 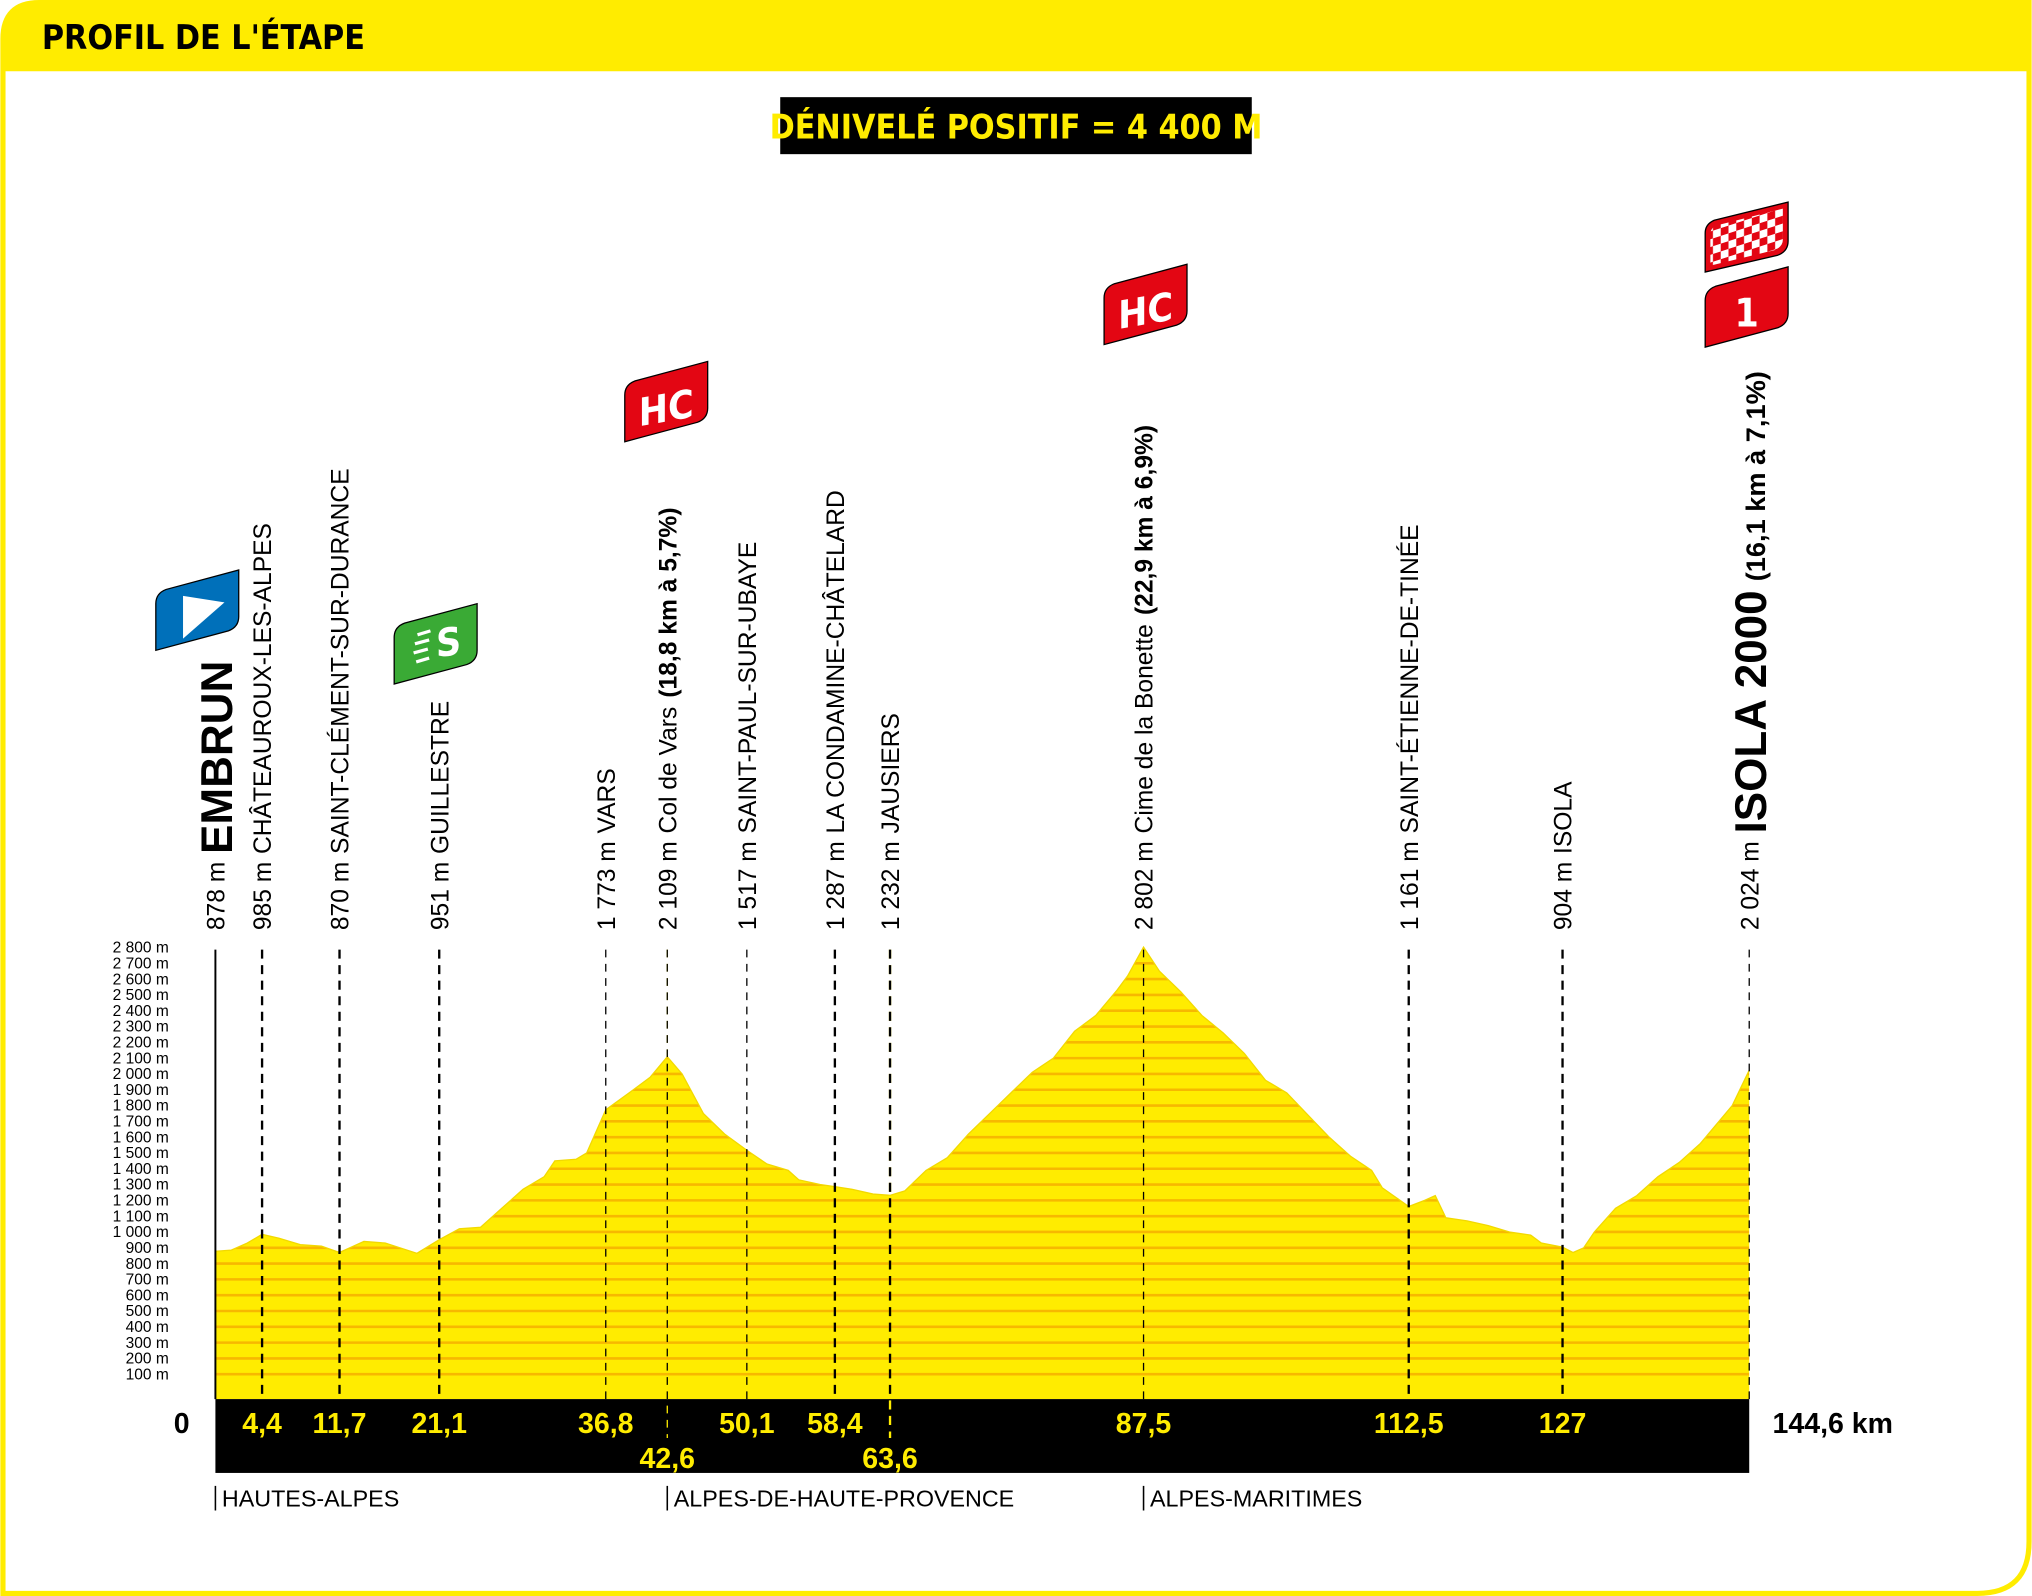 I want to click on y-tick-label: 2 600 m, so click(x=141, y=979).